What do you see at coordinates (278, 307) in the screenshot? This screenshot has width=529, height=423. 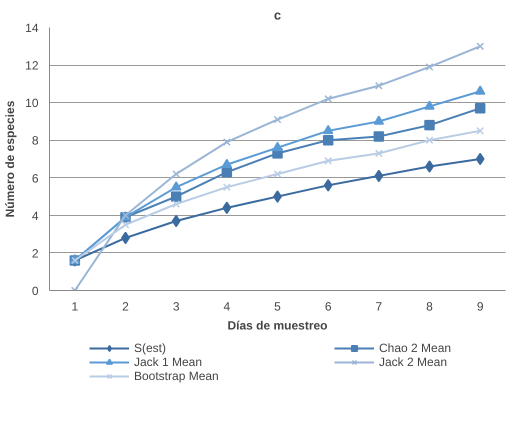 I see `x-tick-label: 5` at bounding box center [278, 307].